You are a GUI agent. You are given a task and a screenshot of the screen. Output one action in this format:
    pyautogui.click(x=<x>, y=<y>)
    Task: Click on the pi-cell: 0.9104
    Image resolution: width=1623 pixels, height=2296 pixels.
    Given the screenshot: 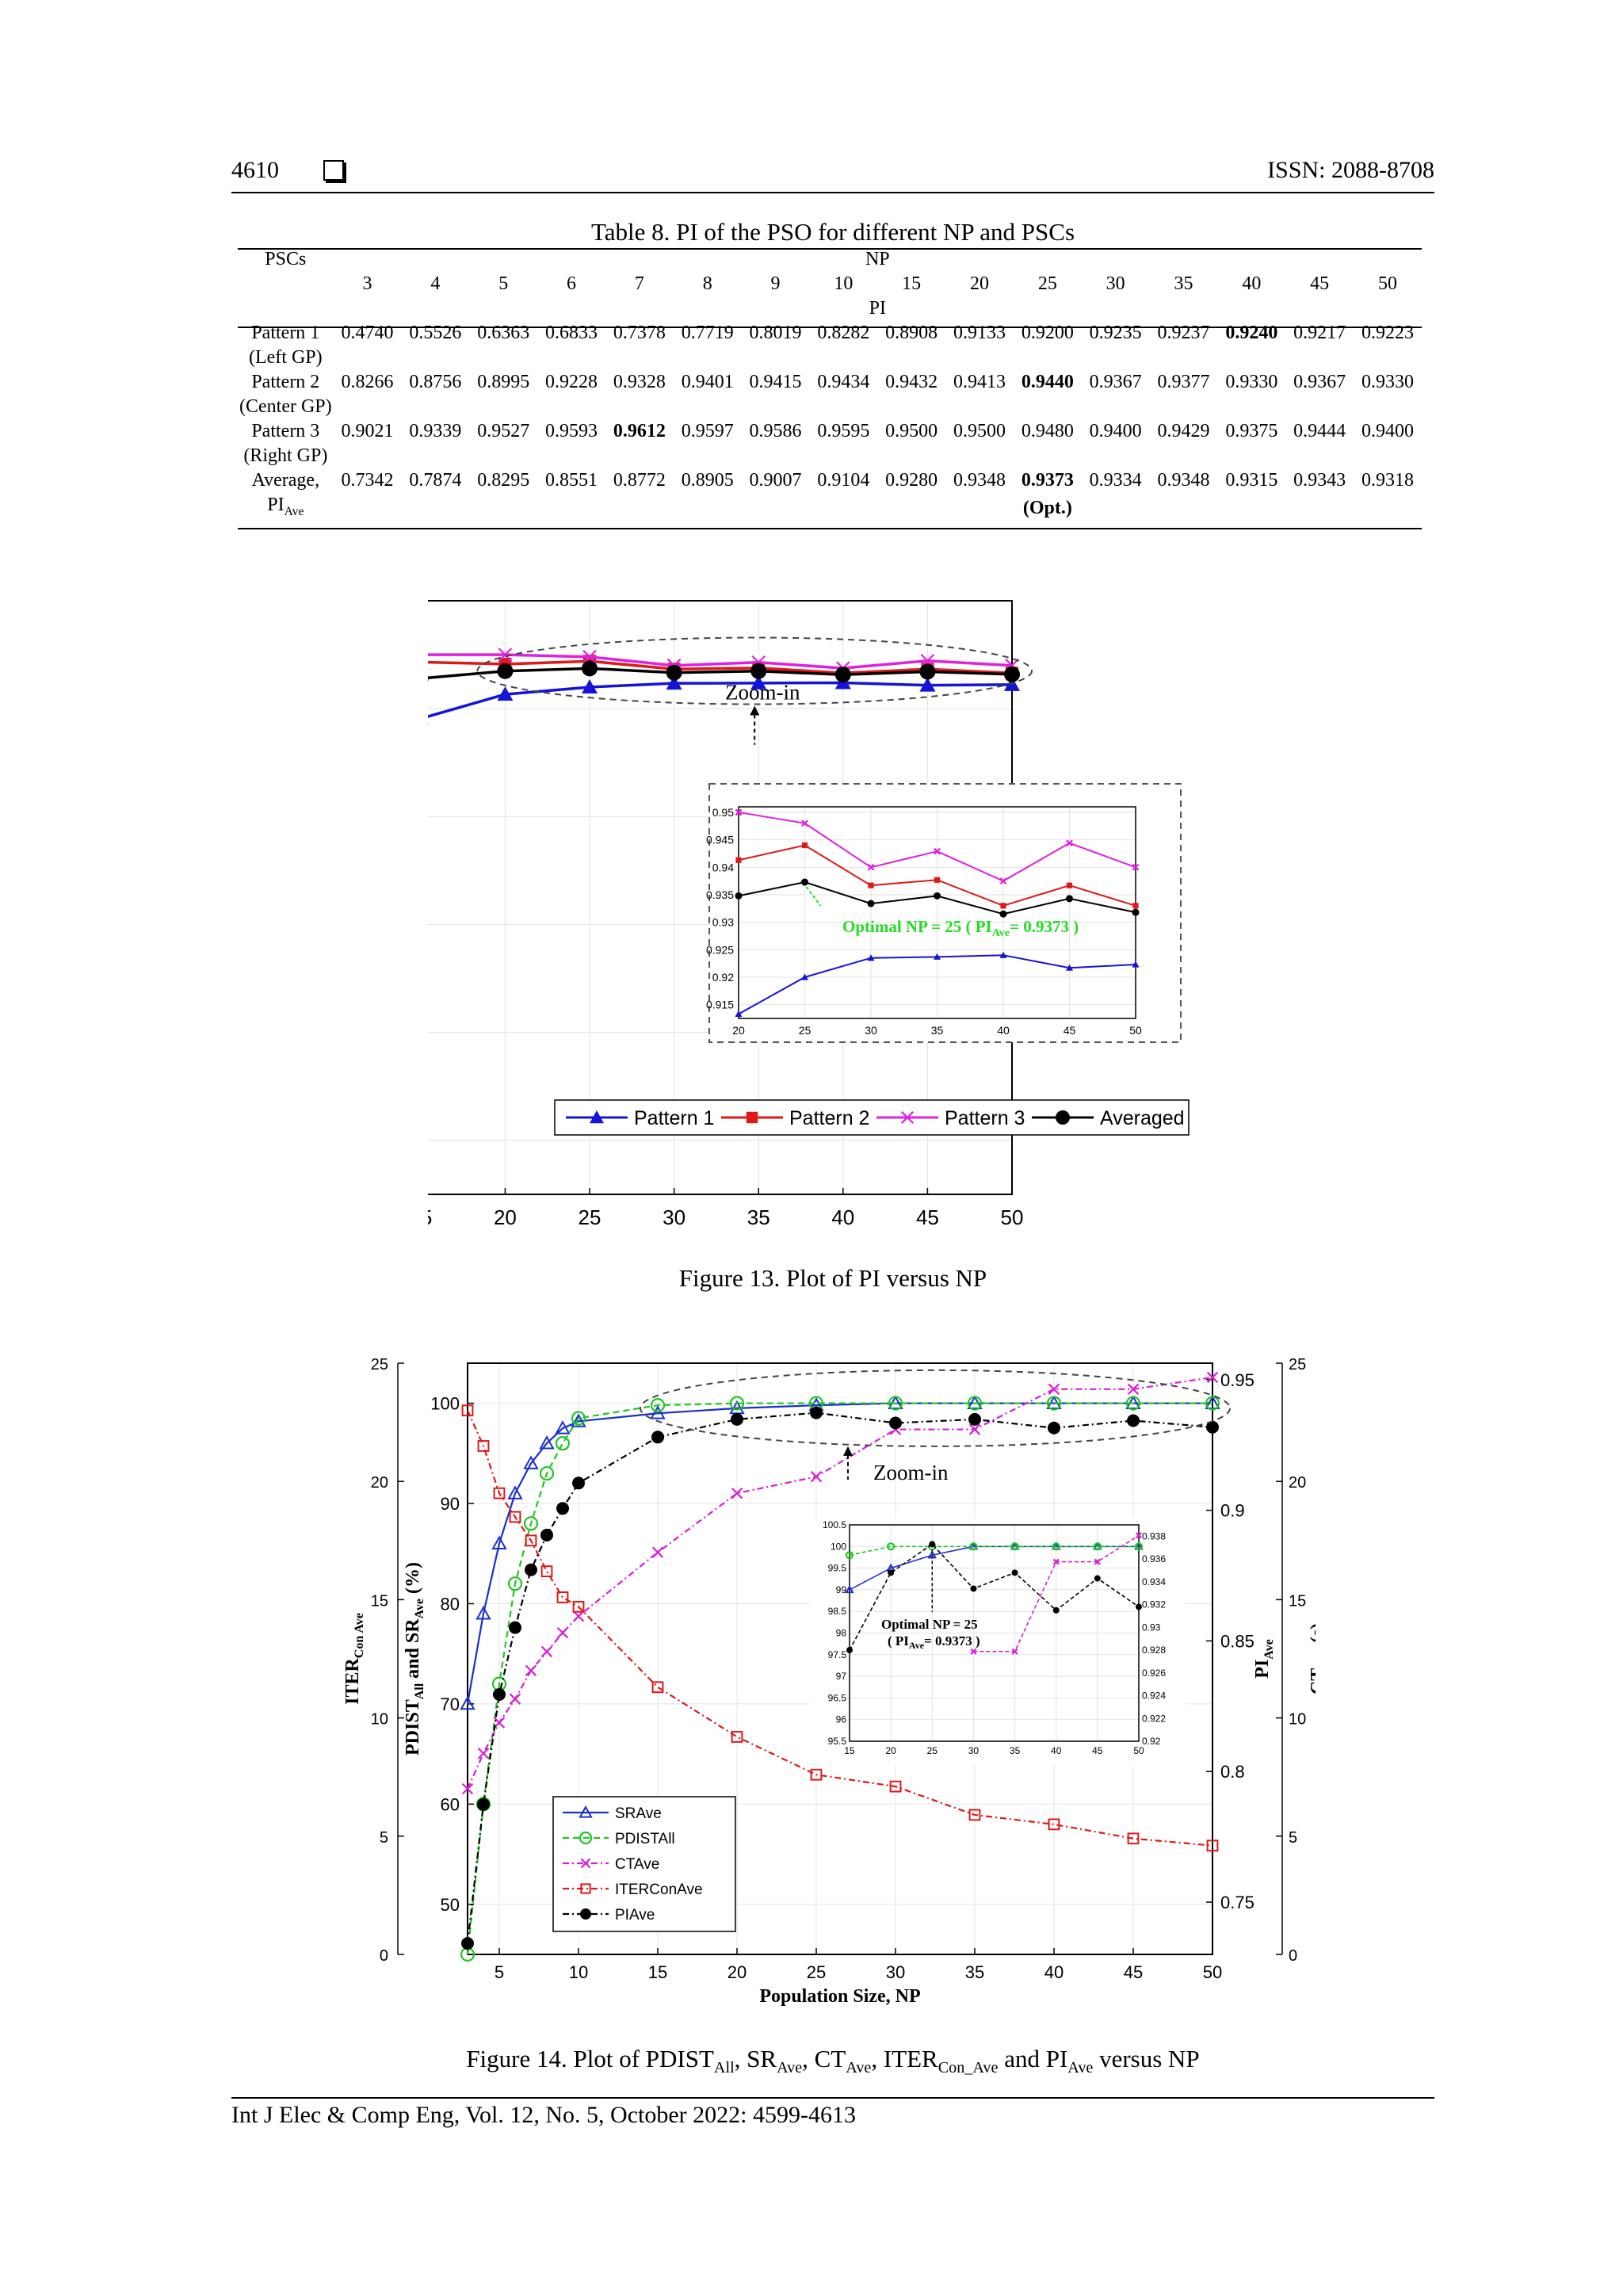 What is the action you would take?
    pyautogui.click(x=843, y=480)
    